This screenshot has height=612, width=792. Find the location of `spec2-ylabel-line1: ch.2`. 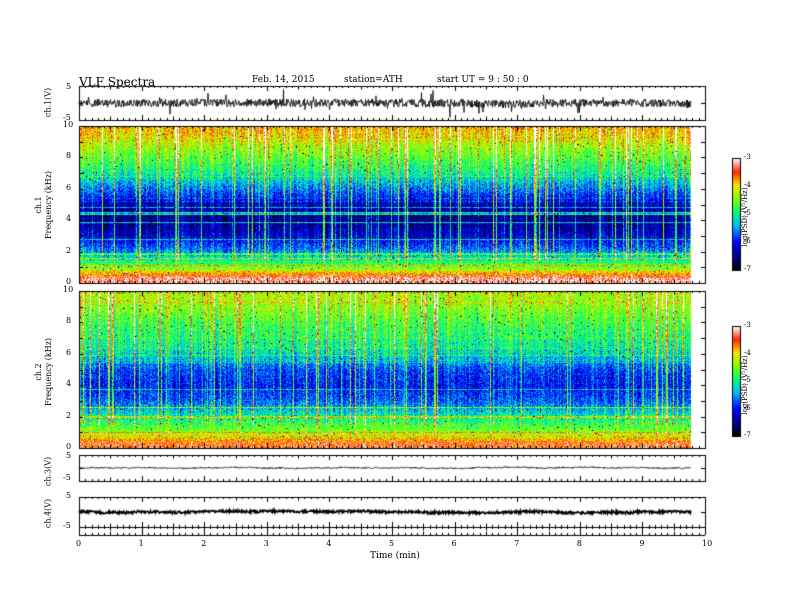

spec2-ylabel-line1: ch.2 is located at coordinates (38, 372).